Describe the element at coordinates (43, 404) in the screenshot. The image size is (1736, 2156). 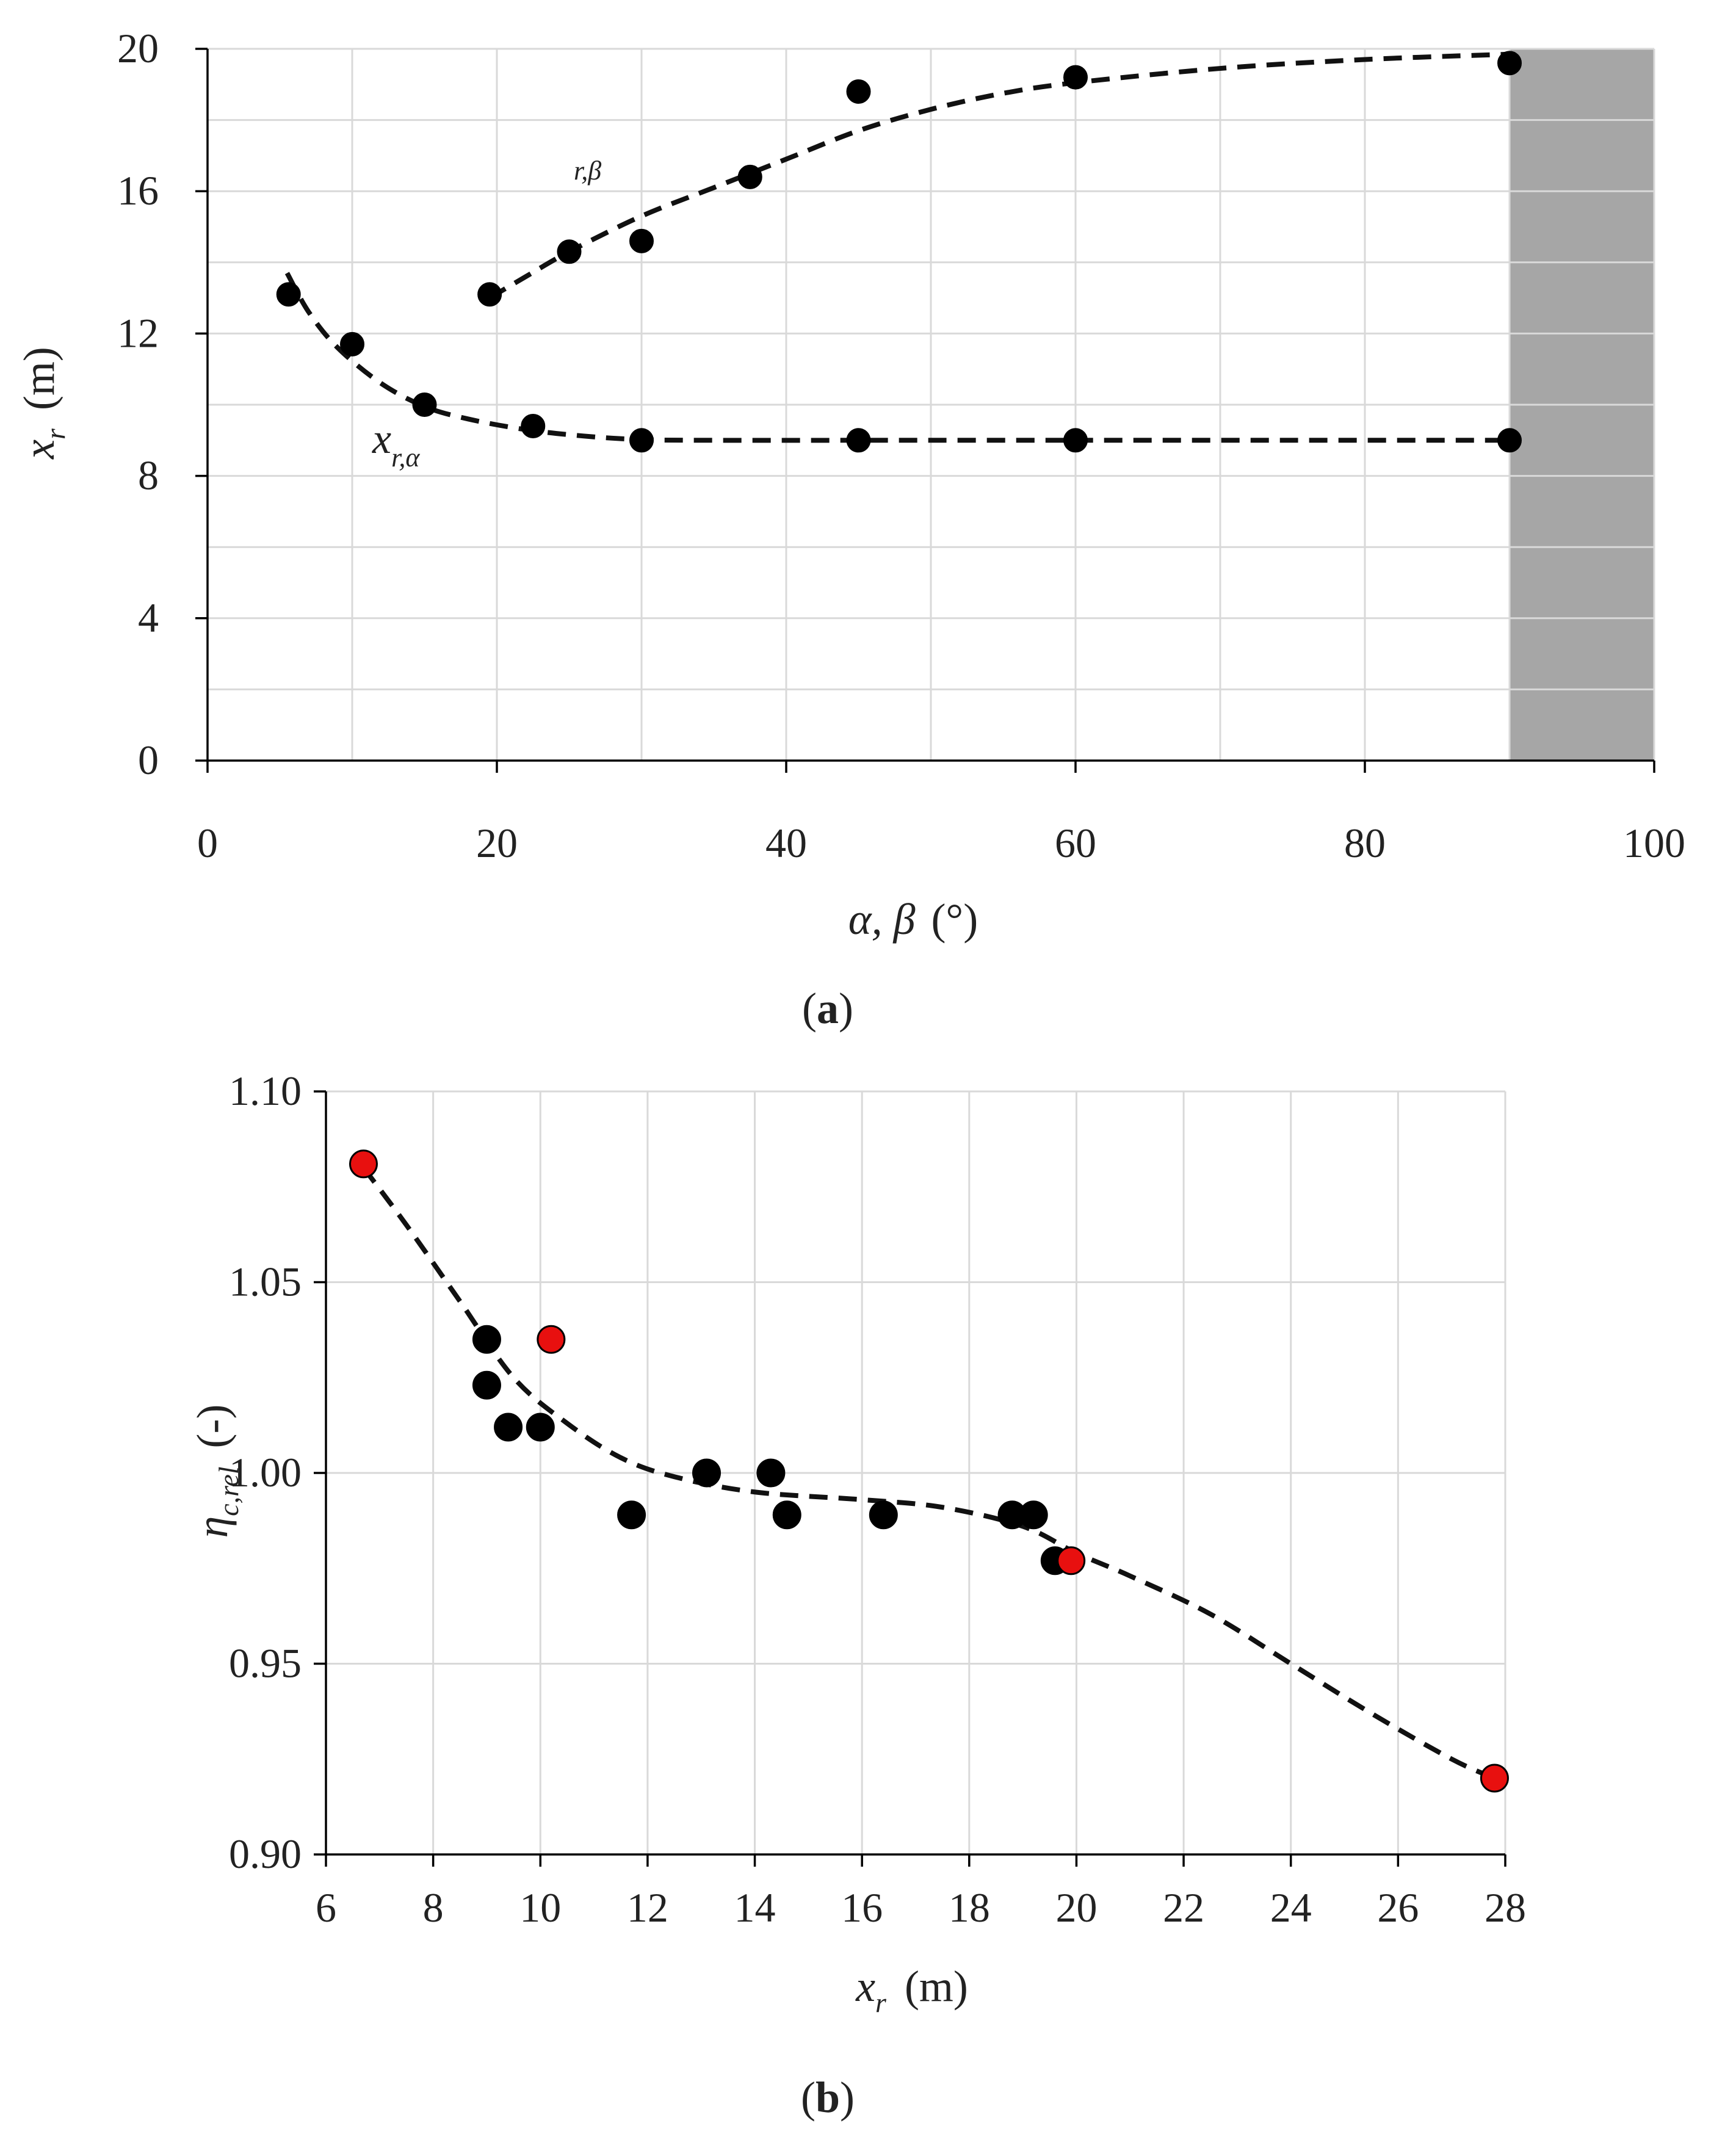
I see `y-axis-label: xr(m)` at that location.